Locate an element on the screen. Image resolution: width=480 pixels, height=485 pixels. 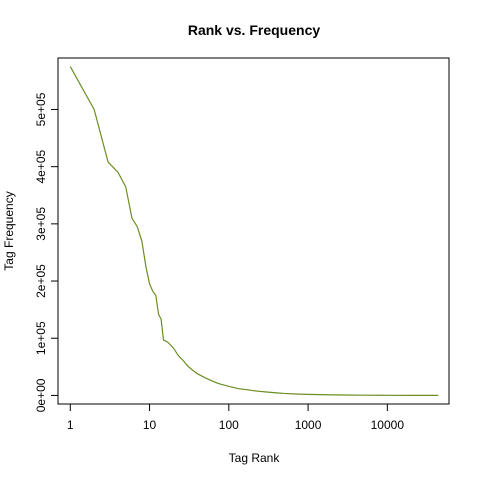
chart-title: Rank vs. Frequency is located at coordinates (254, 30).